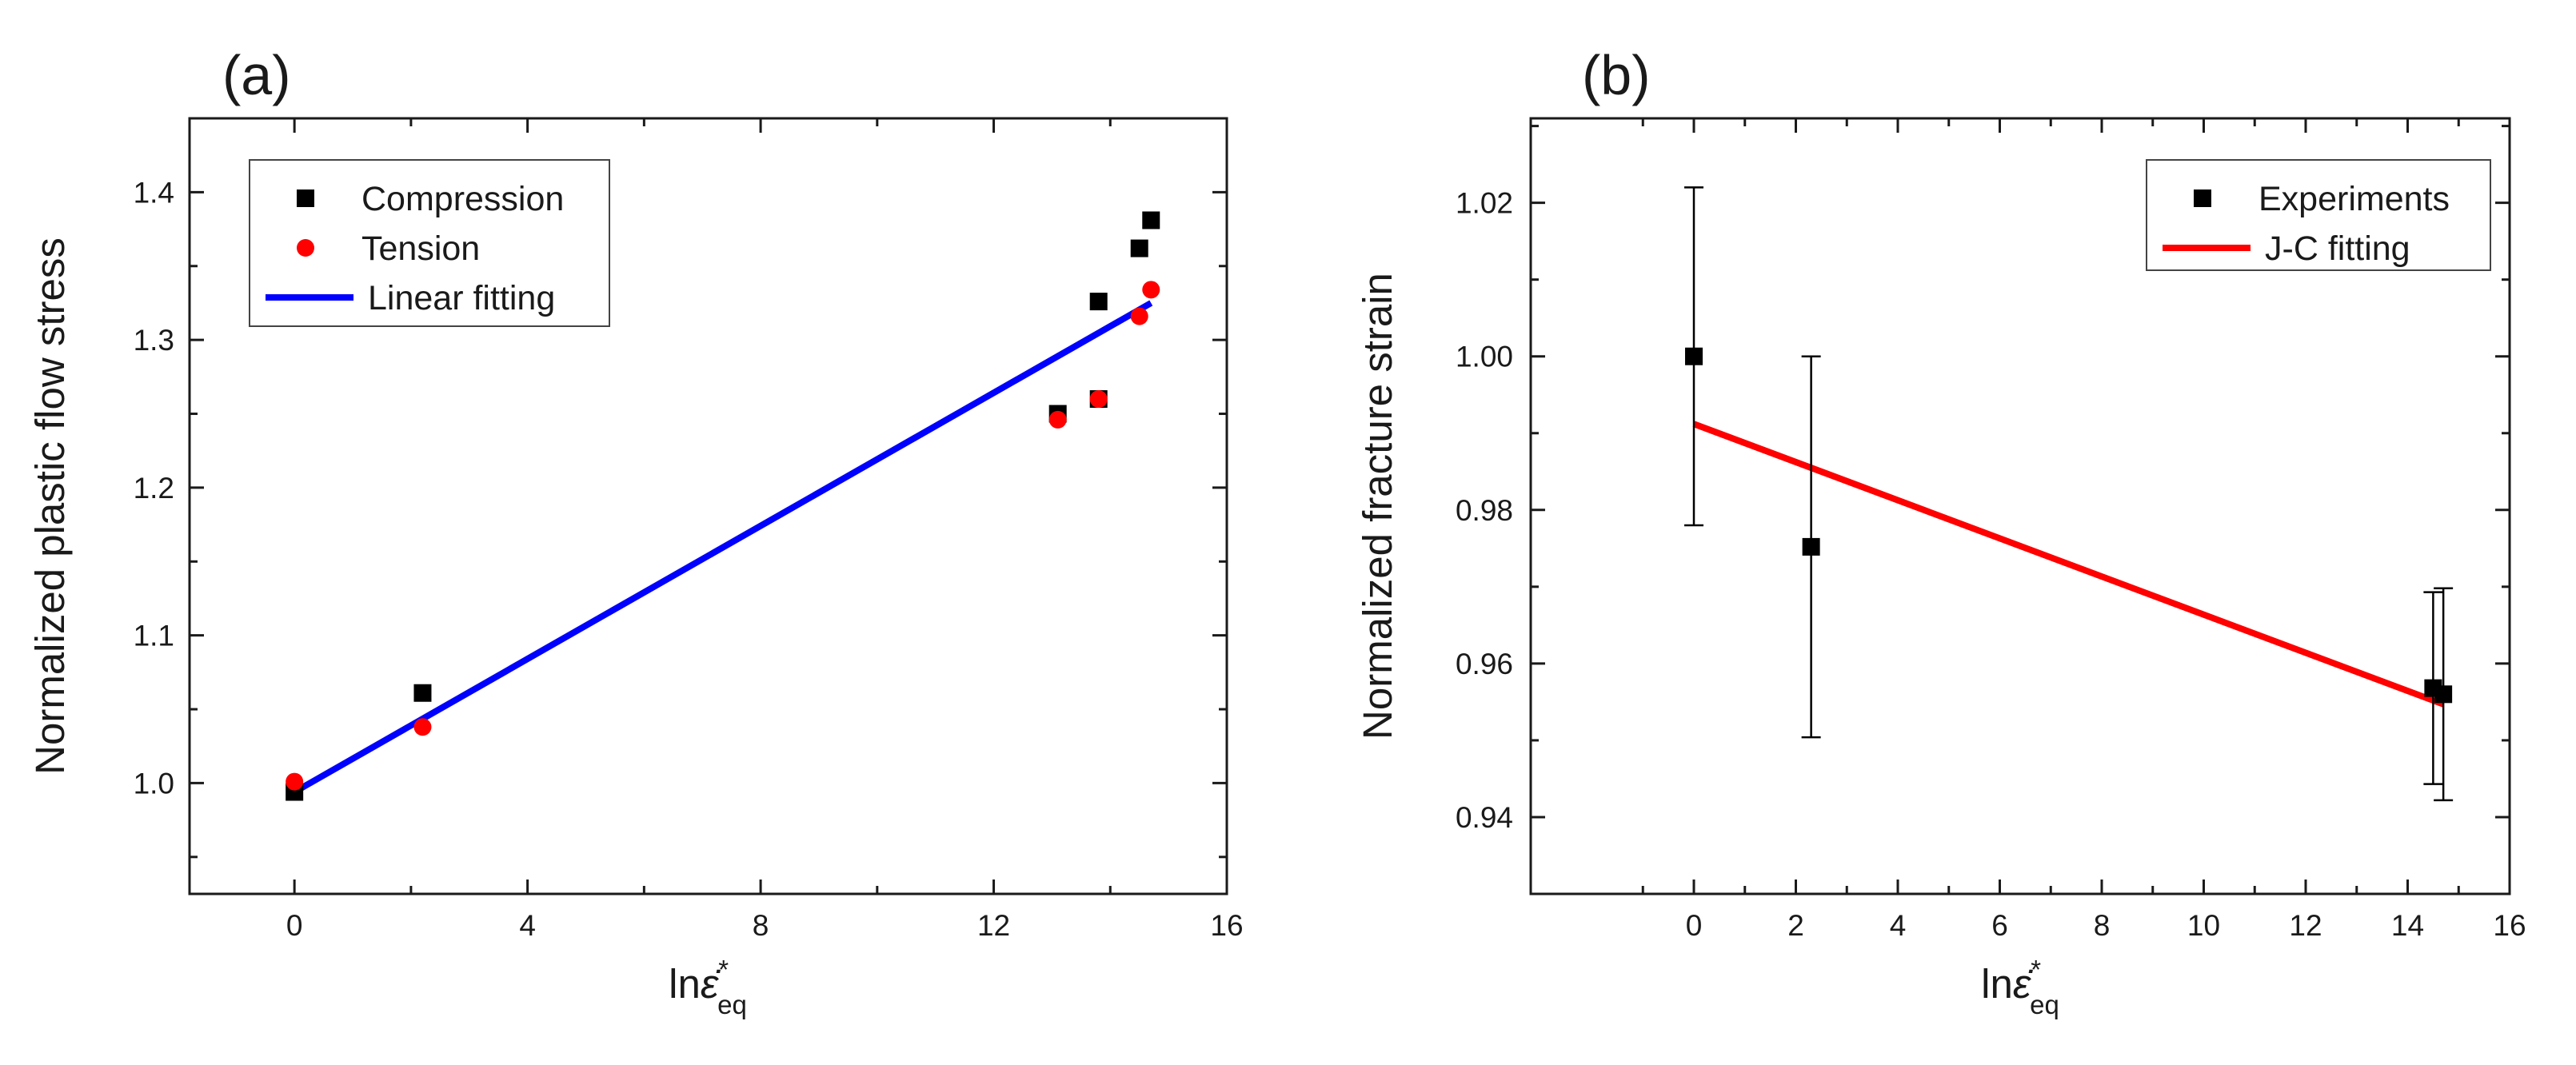  I want to click on legend-label-j-c-fitting: J-C fitting, so click(2338, 249).